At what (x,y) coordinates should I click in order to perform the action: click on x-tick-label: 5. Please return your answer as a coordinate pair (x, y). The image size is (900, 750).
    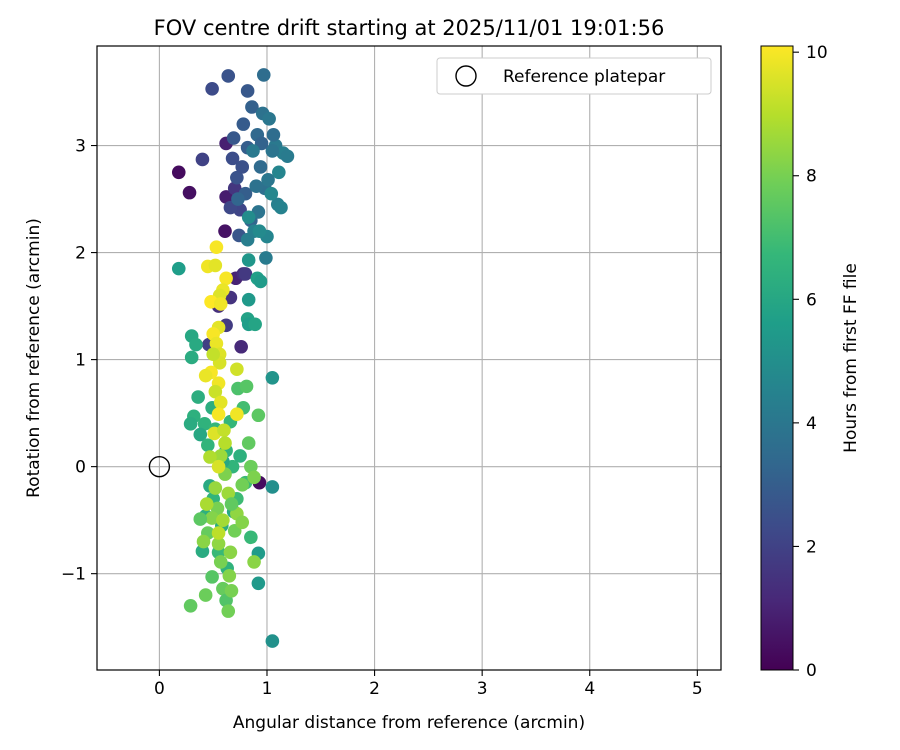
    Looking at the image, I should click on (697, 689).